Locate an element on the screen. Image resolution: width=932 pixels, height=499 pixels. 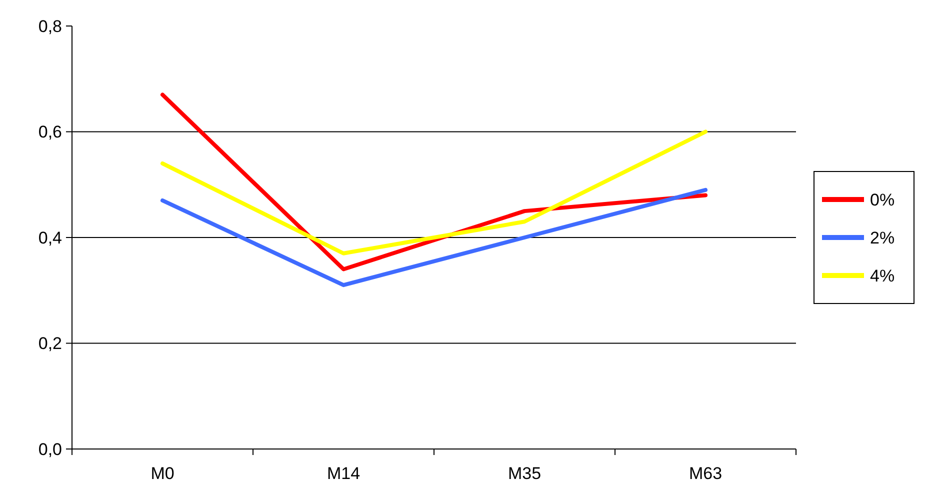
legend-label: 0% is located at coordinates (882, 200).